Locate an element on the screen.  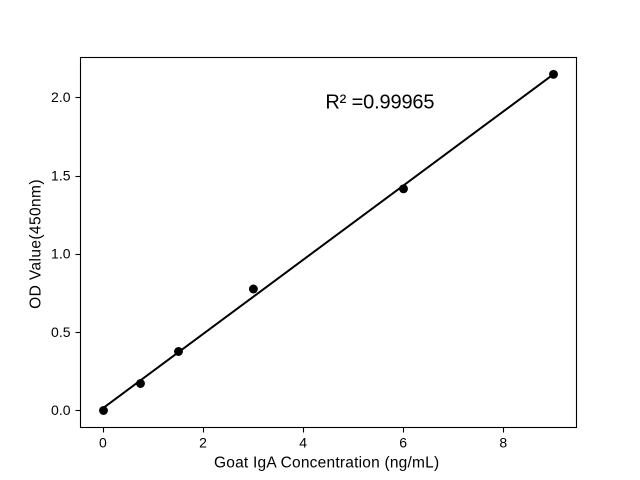
svg-text: 2 is located at coordinates (203, 443).